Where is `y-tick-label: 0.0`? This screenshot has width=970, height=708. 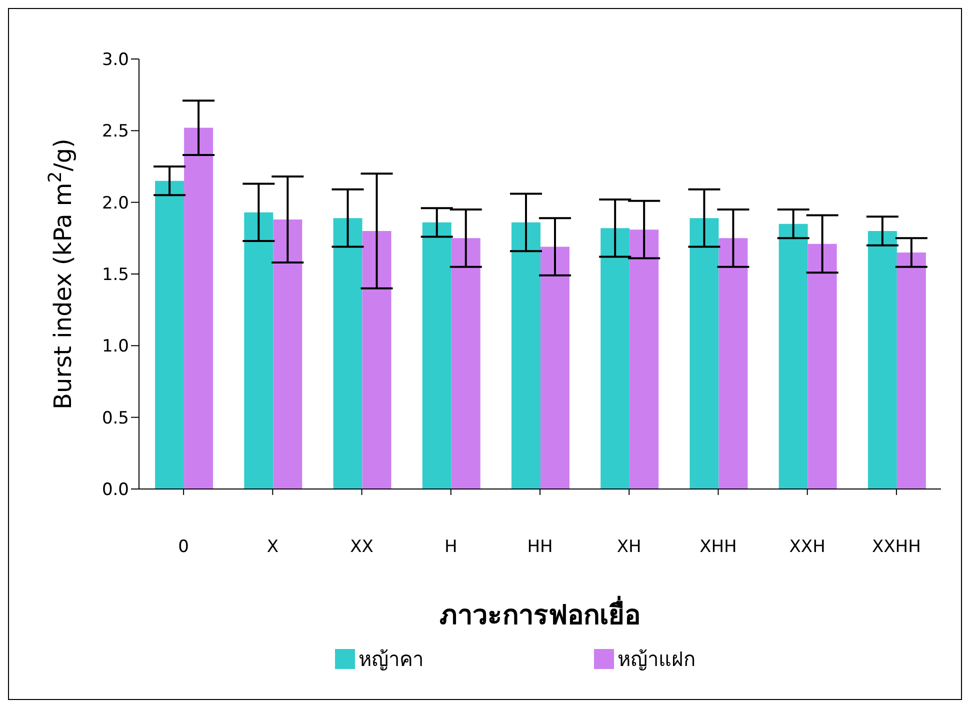 y-tick-label: 0.0 is located at coordinates (115, 490).